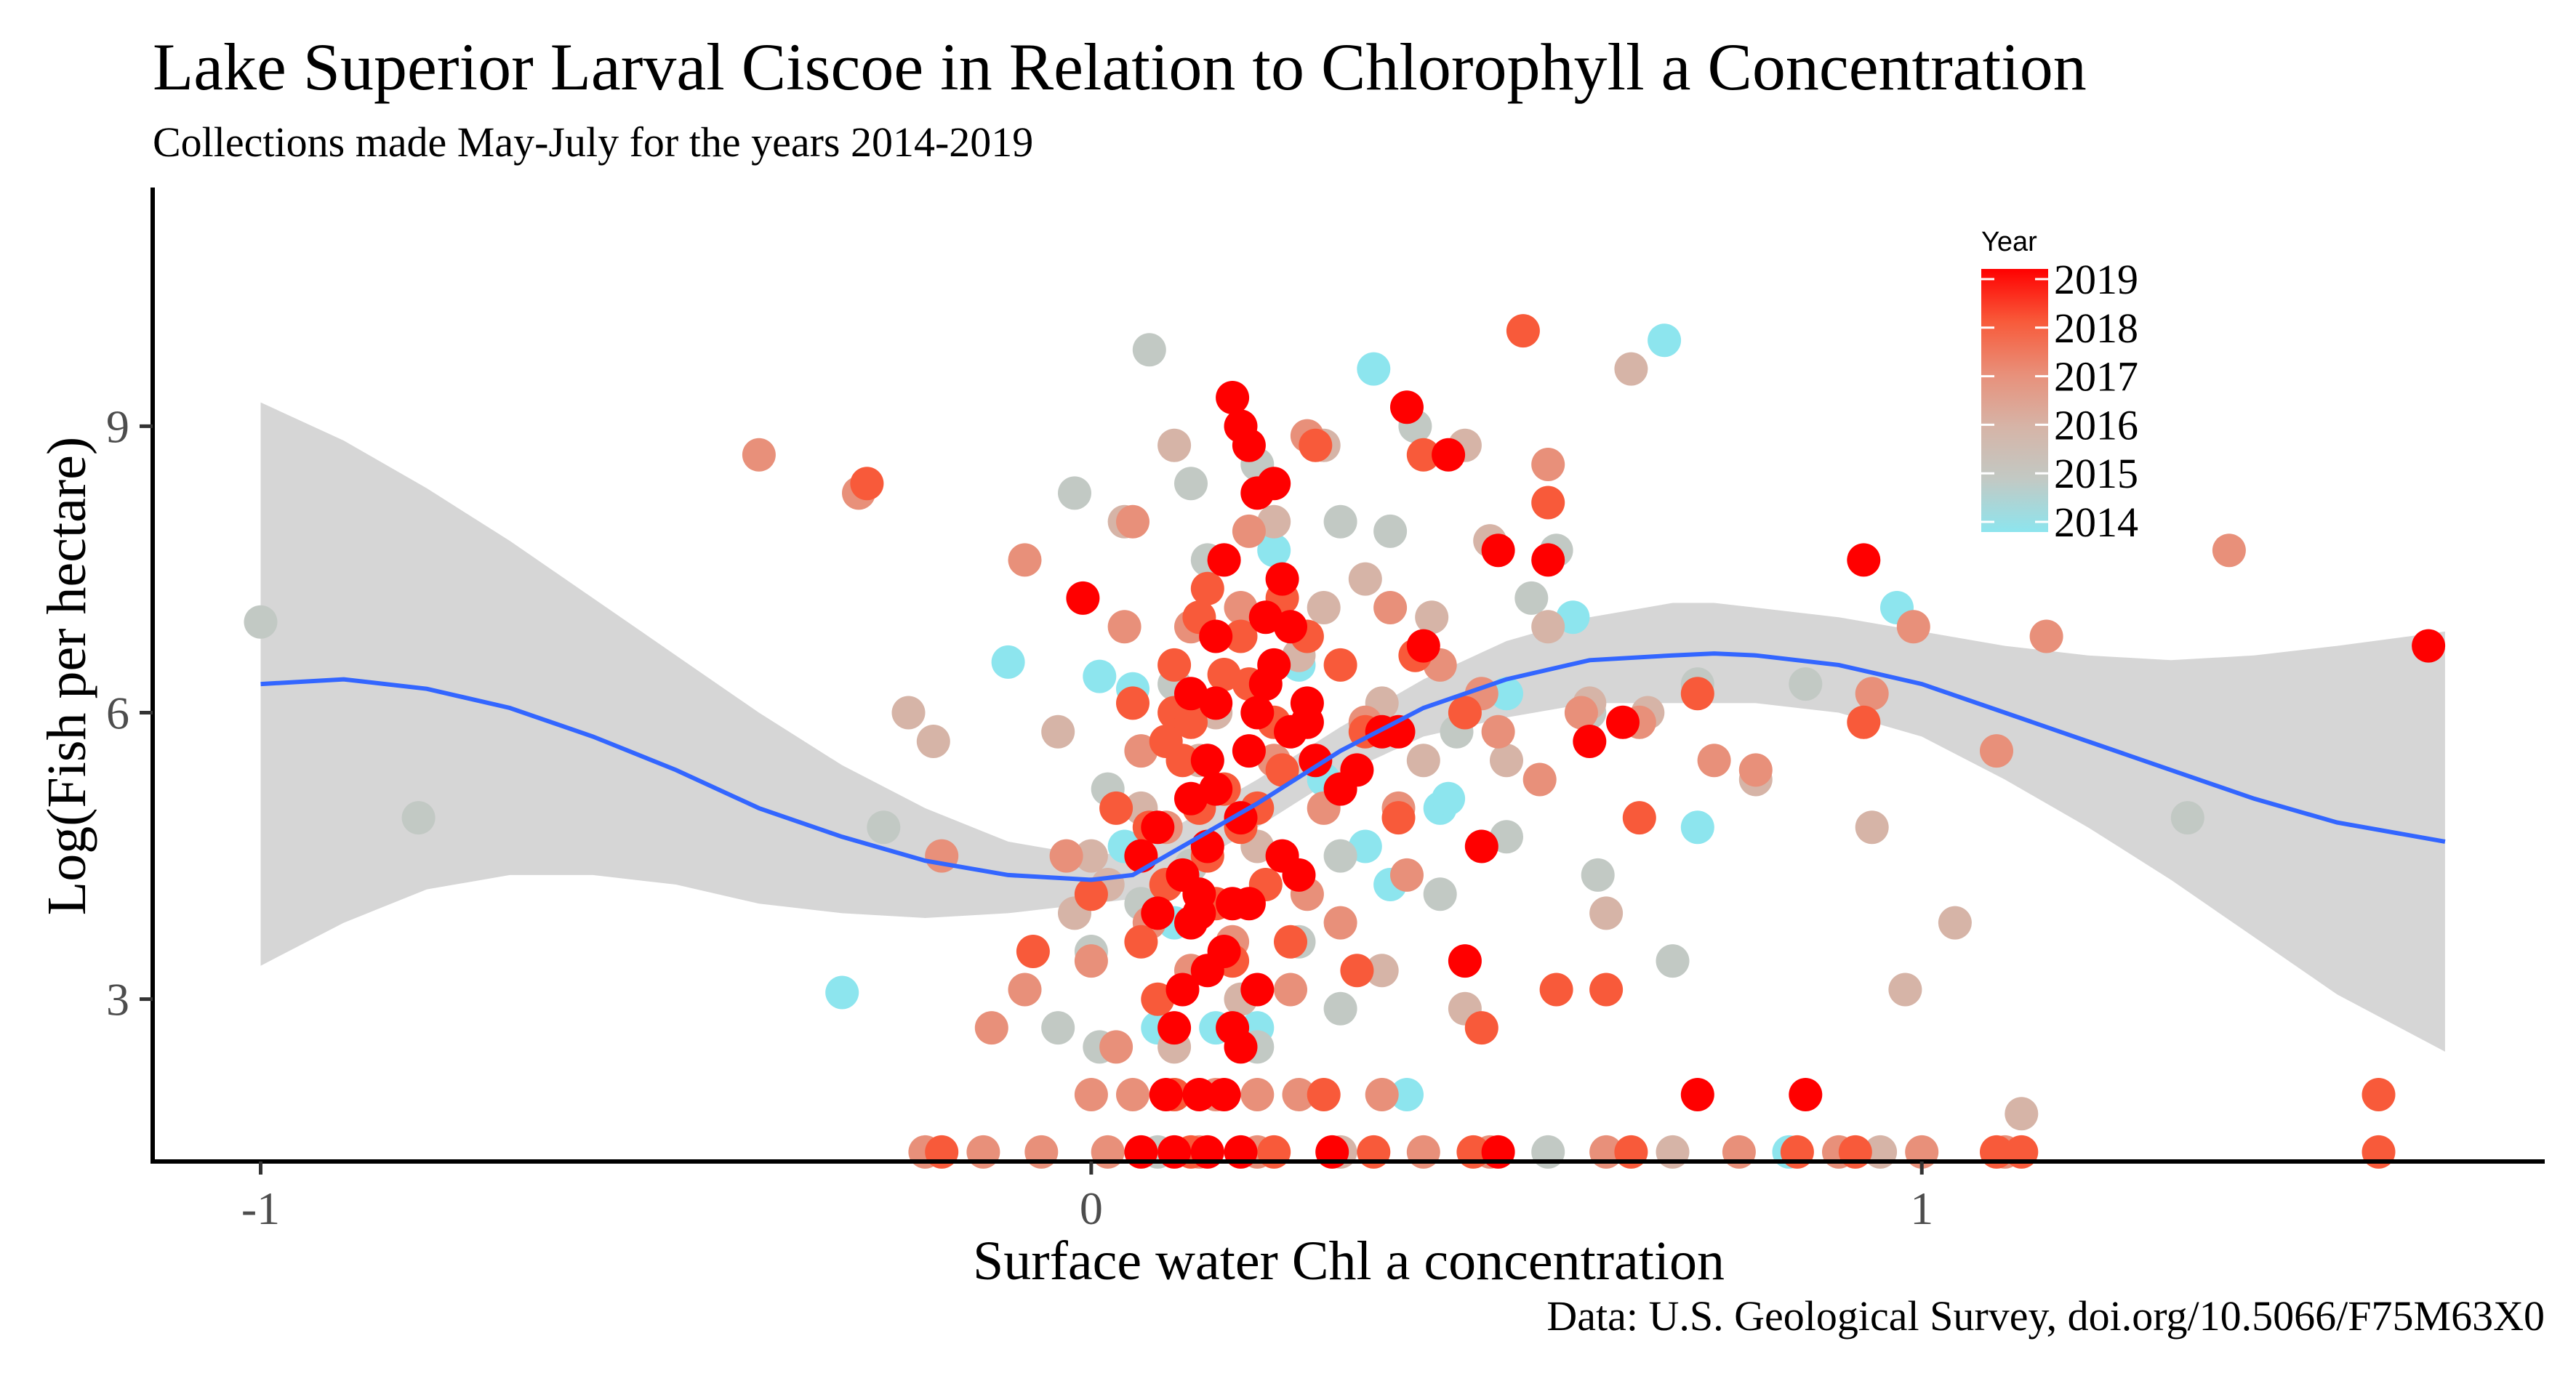 The height and width of the screenshot is (1373, 2576). Describe the element at coordinates (117, 1000) in the screenshot. I see `y-tick-label: 3` at that location.